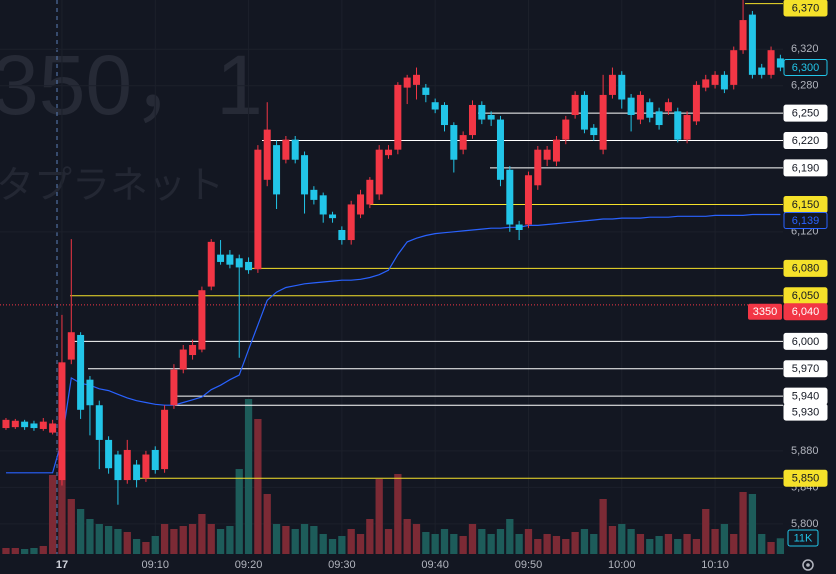 This screenshot has height=574, width=836. I want to click on price-label-text: 6,150, so click(806, 205).